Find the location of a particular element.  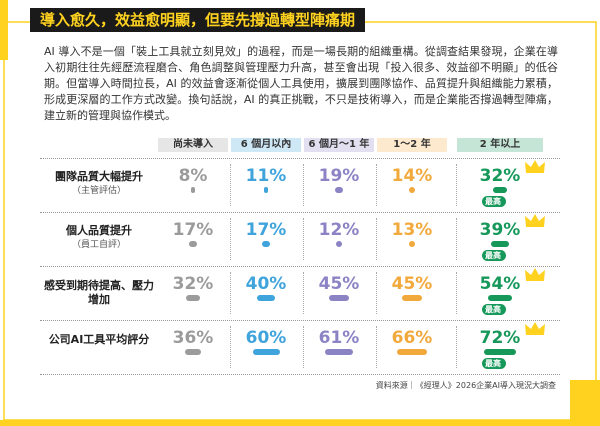

value-label: 61% is located at coordinates (339, 338).